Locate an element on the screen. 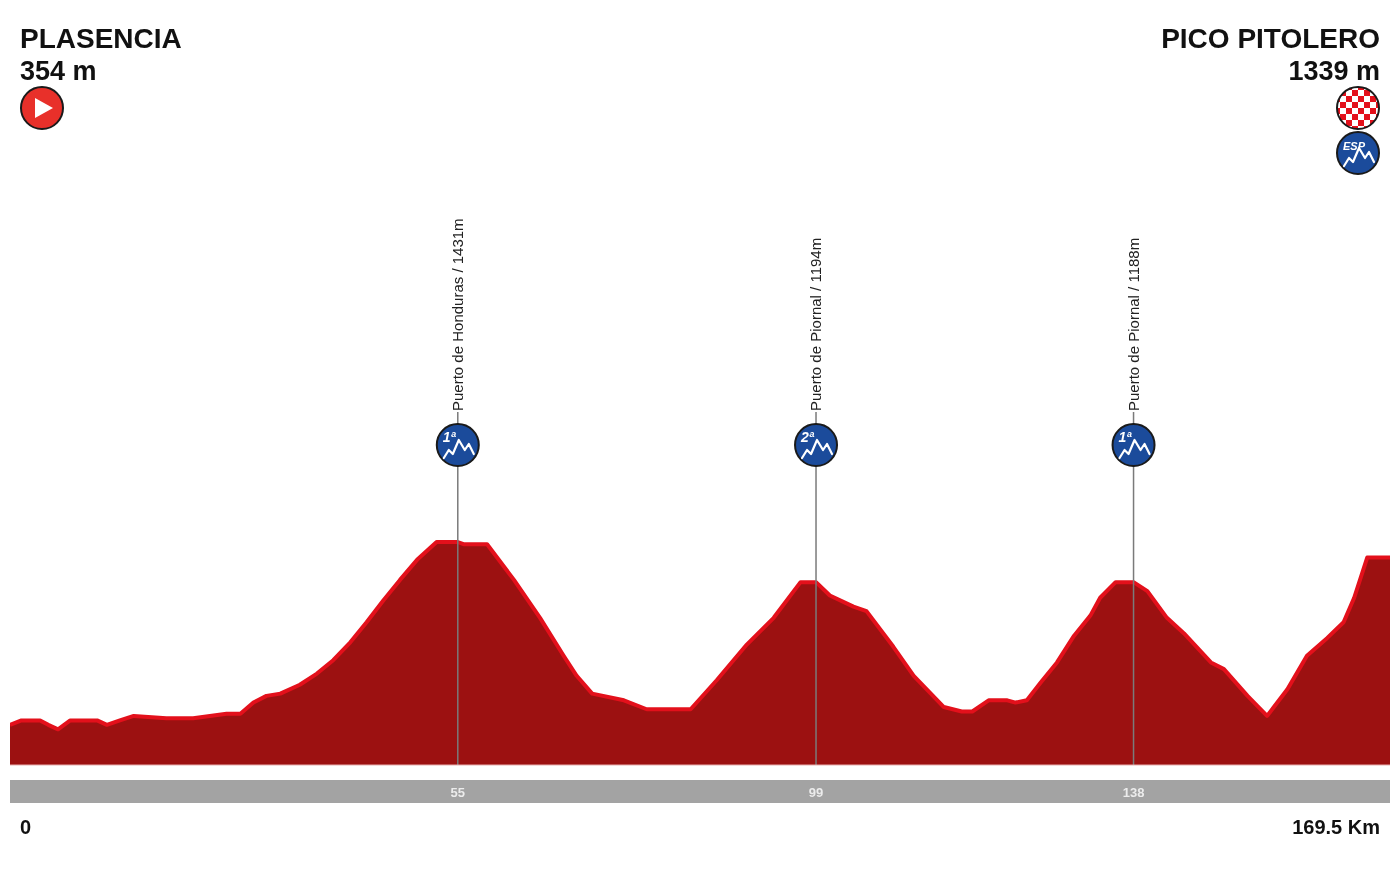 This screenshot has width=1400, height=870. x-tick-label: 99 is located at coordinates (816, 792).